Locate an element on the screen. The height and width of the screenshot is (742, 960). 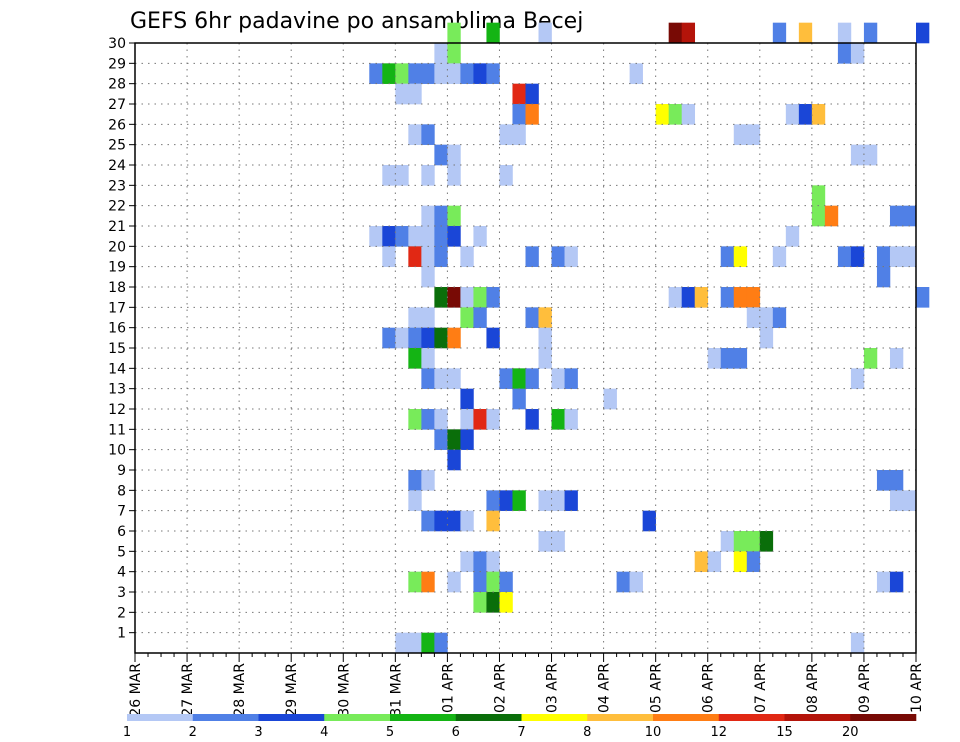
x-tick-label: 29 MAR is located at coordinates (292, 690).